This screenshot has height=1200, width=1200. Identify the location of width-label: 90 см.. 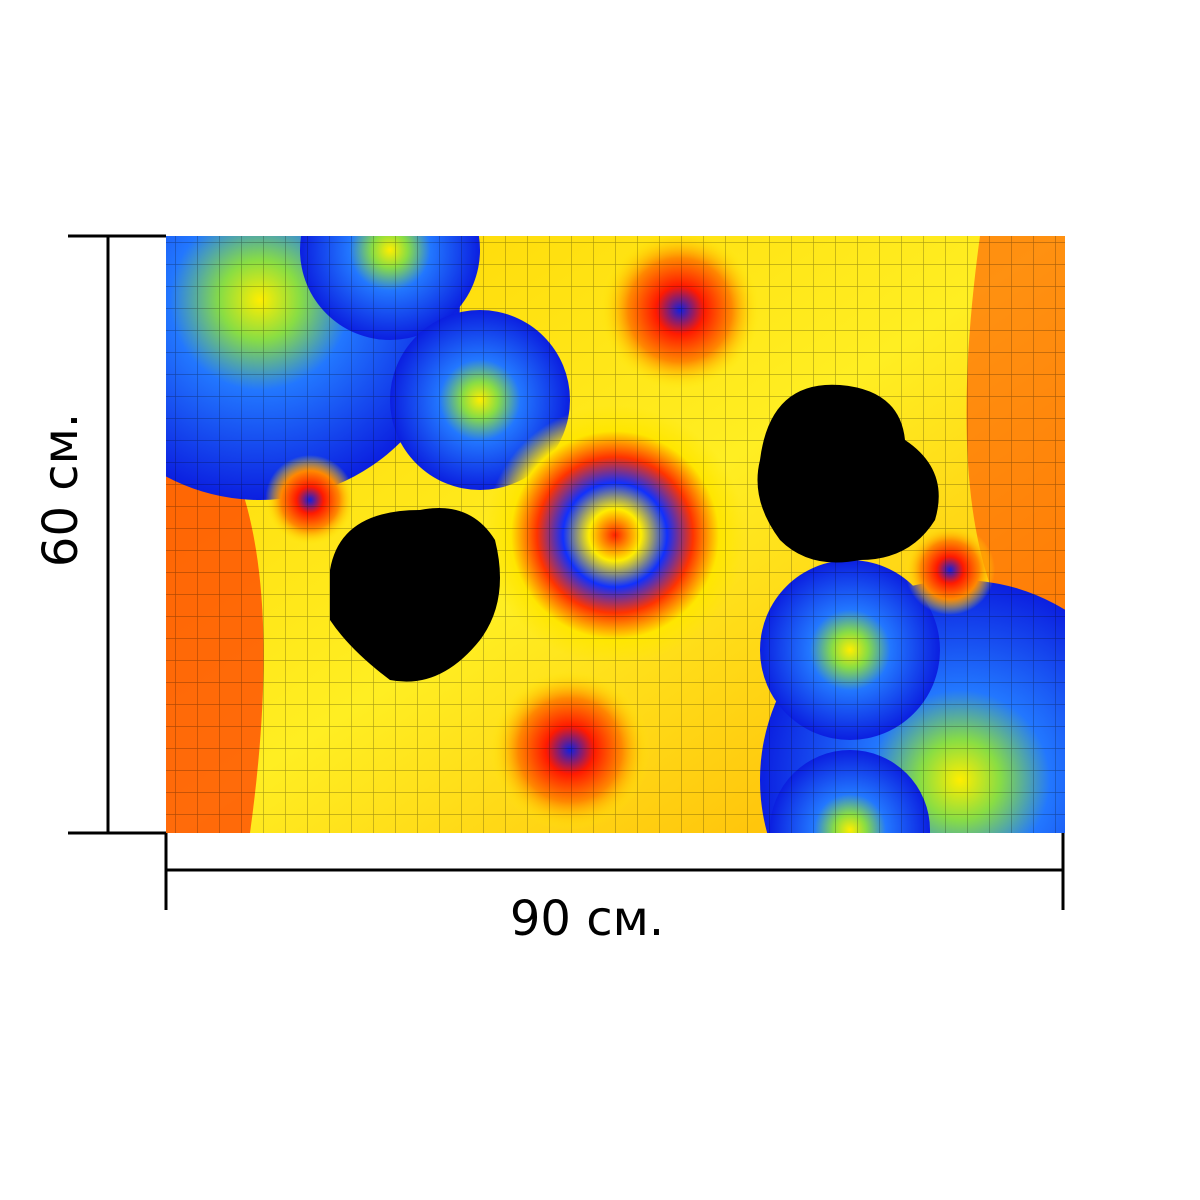
(587, 919).